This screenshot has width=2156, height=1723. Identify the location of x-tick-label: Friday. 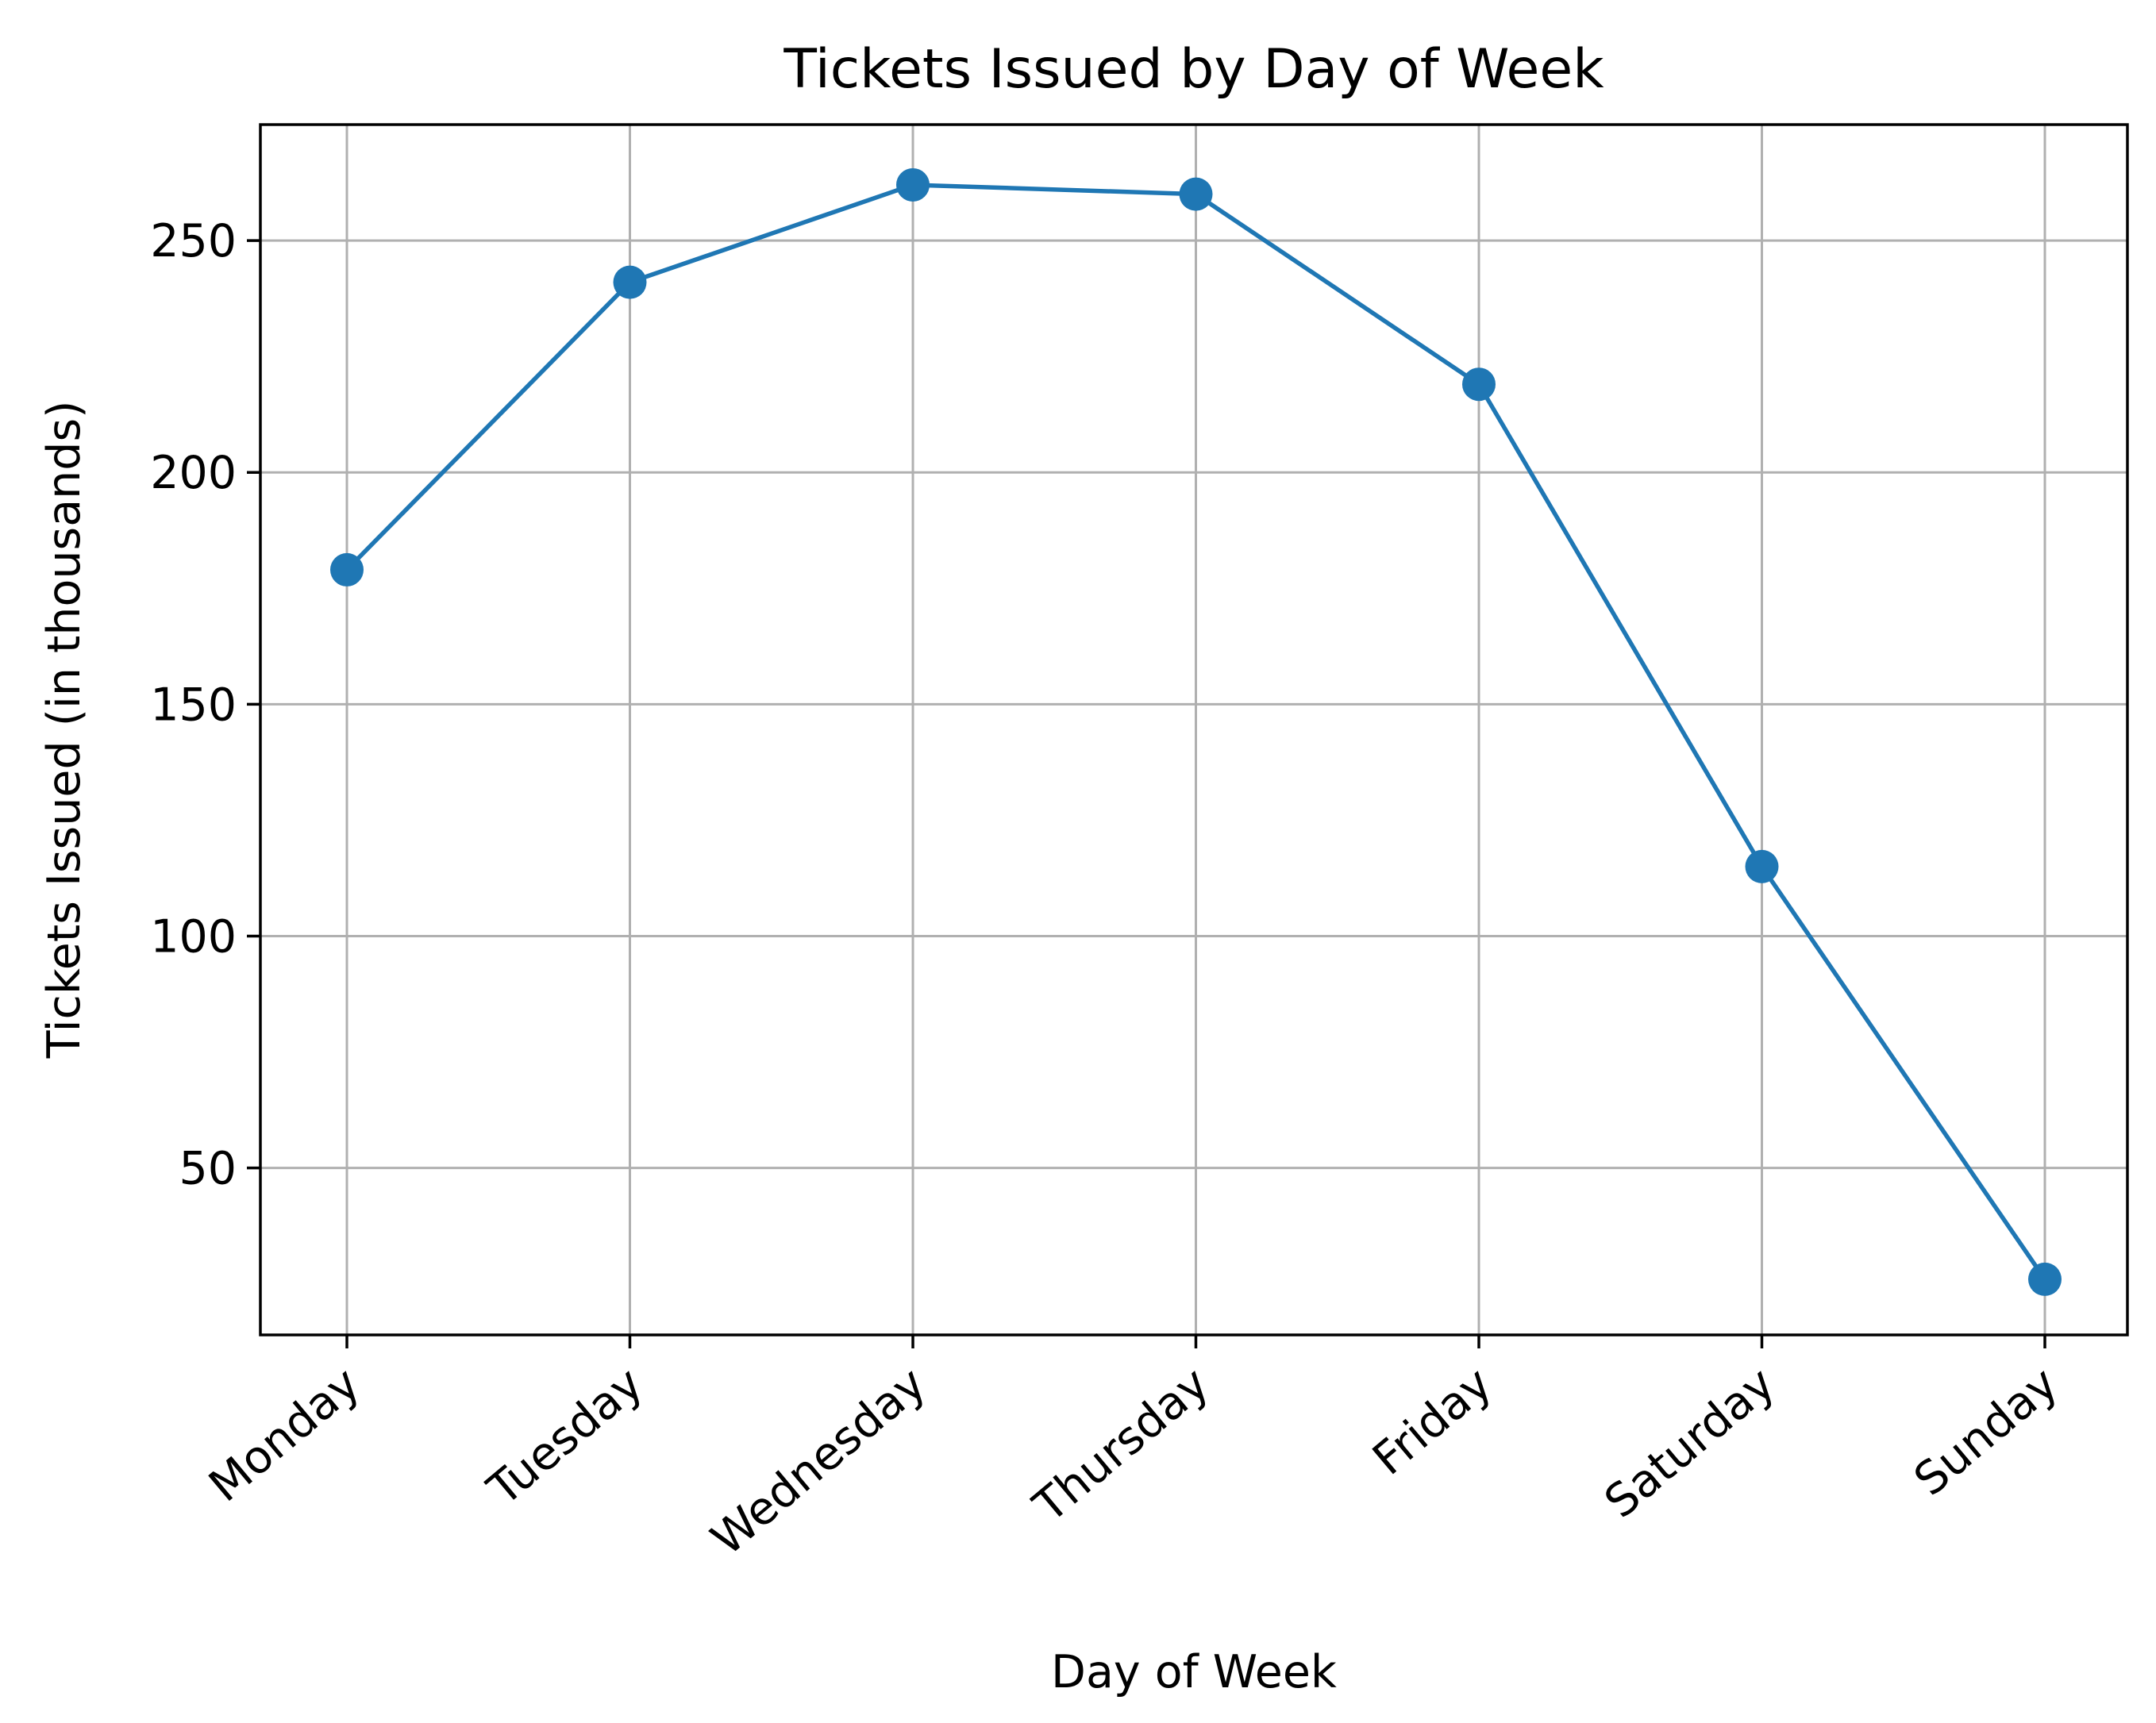
(1432, 1421).